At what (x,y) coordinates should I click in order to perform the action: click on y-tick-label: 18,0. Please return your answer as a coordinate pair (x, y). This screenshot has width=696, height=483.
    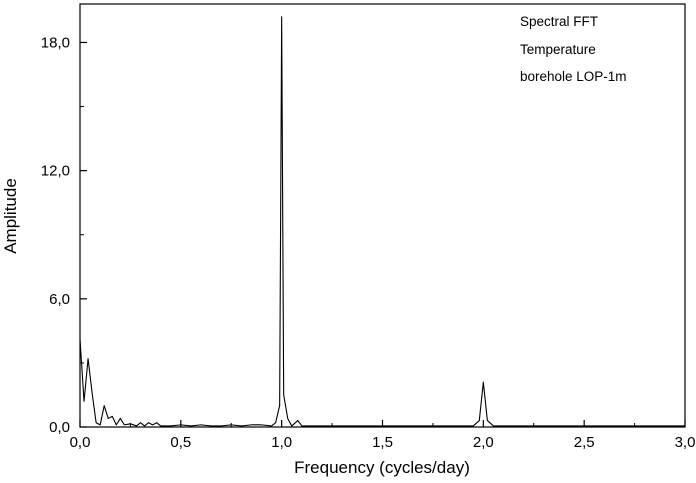
    Looking at the image, I should click on (55, 42).